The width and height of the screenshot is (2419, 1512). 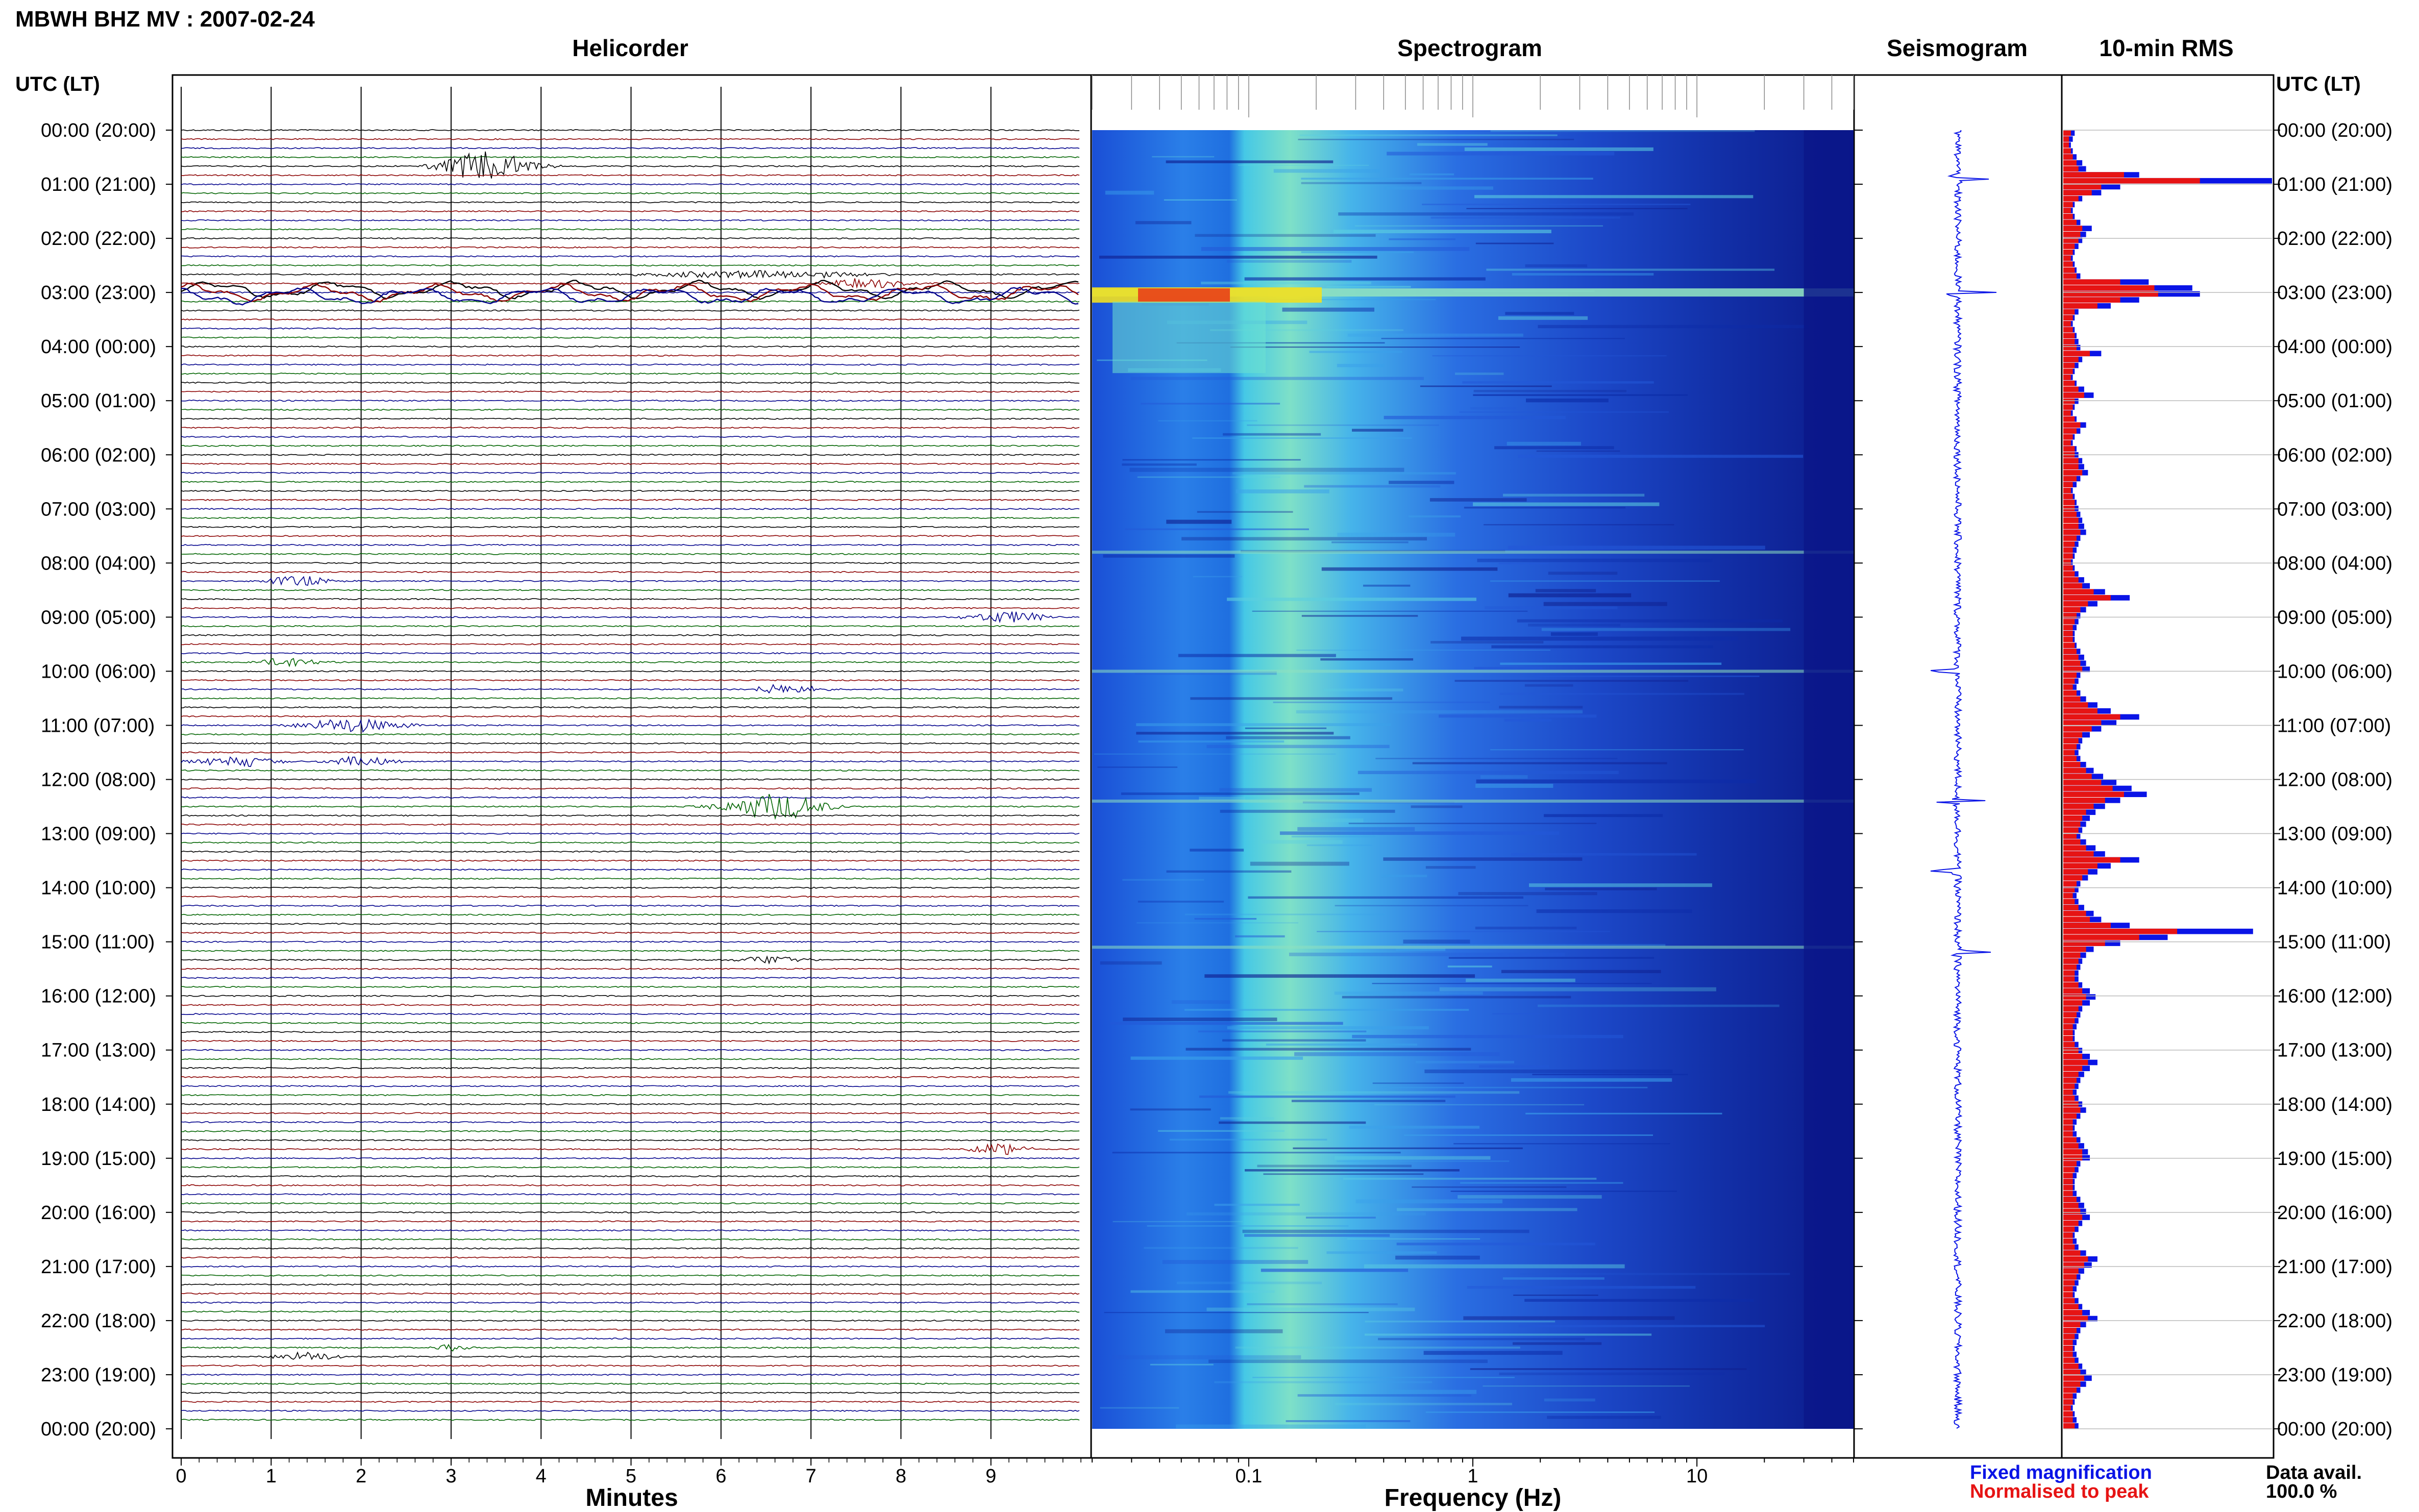 What do you see at coordinates (98, 509) in the screenshot?
I see `time-tick-label-left: 07:00 (03:00)` at bounding box center [98, 509].